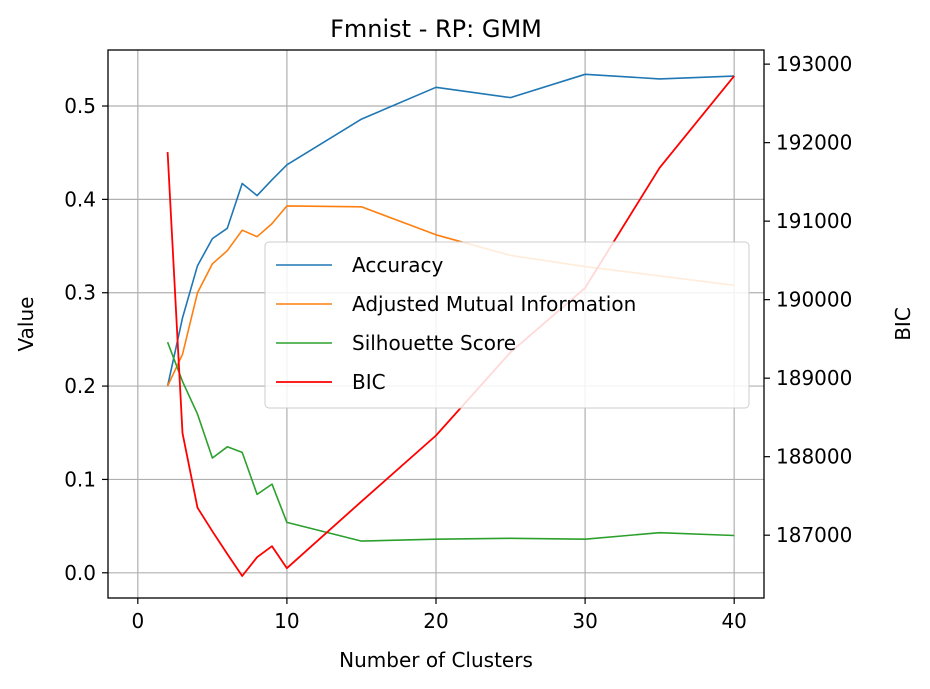  I want to click on y-tick-label: 0.5, so click(80, 106).